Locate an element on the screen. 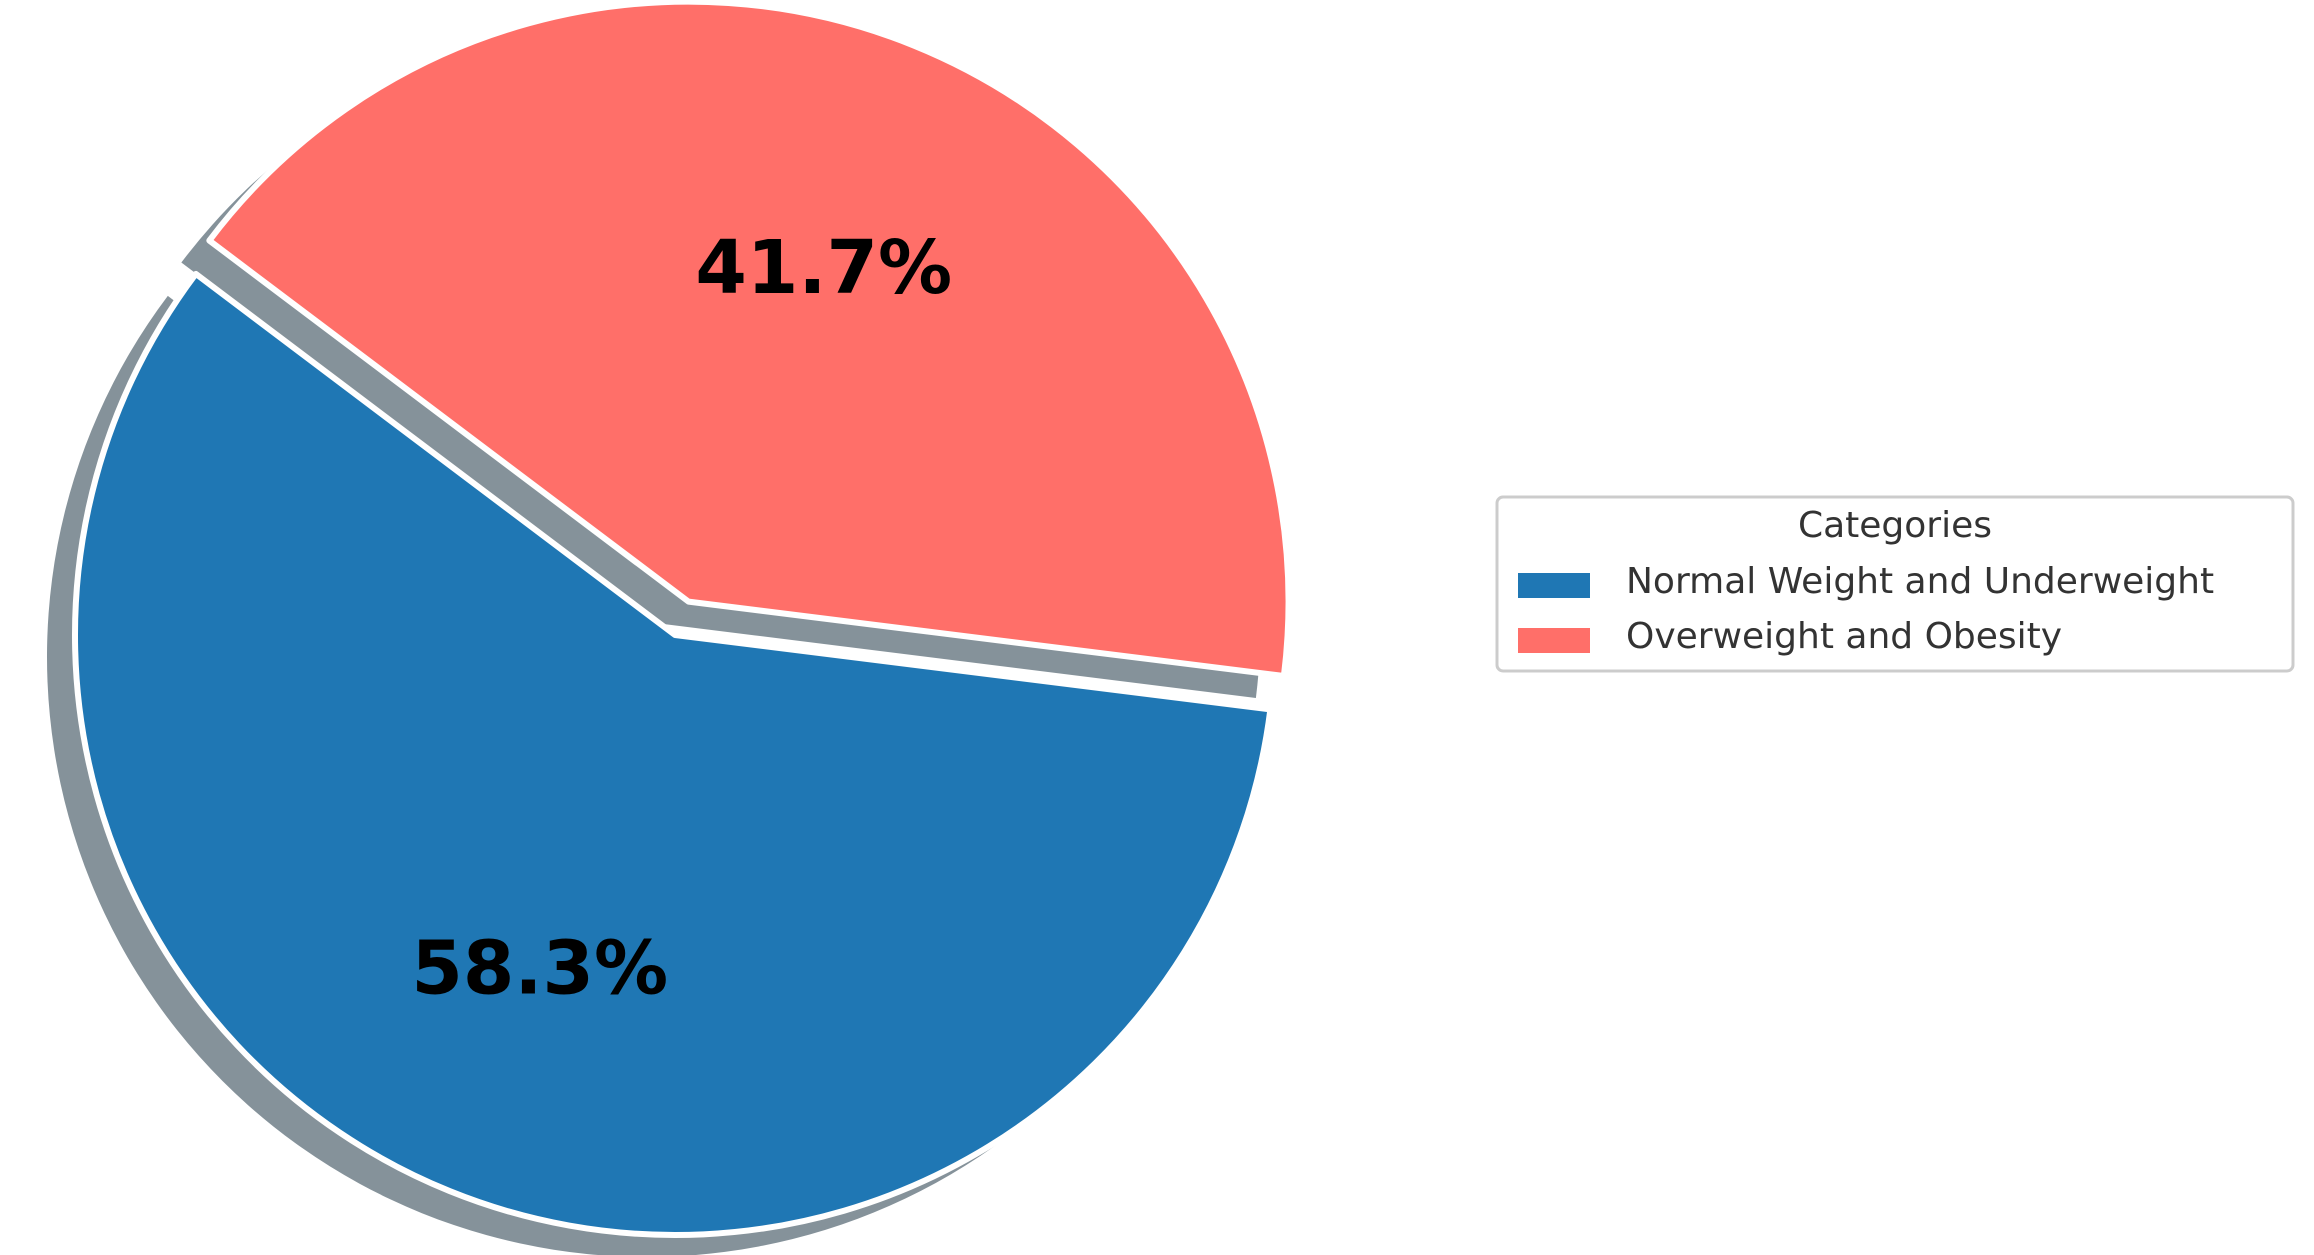  pie-label-normal-weight-and-underweight: 58.3% is located at coordinates (539, 969).